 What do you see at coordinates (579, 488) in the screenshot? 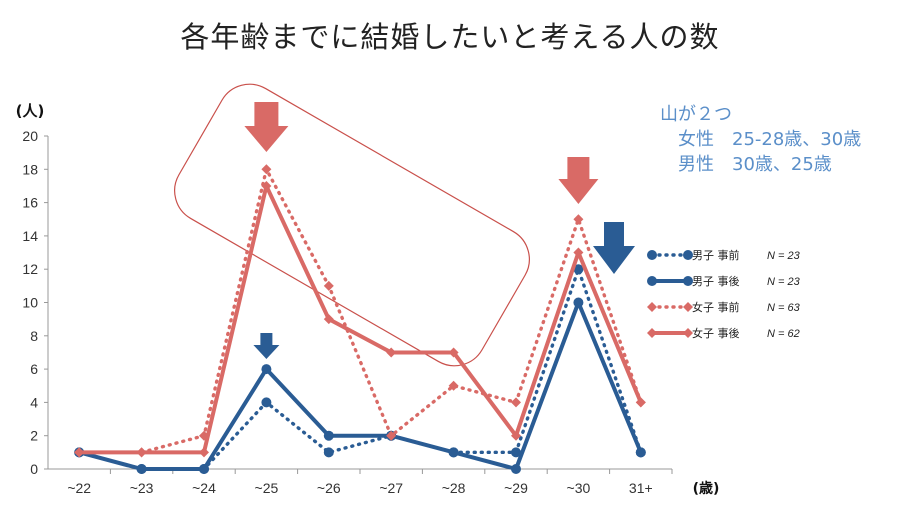
I see `x-tick-label: ~30` at bounding box center [579, 488].